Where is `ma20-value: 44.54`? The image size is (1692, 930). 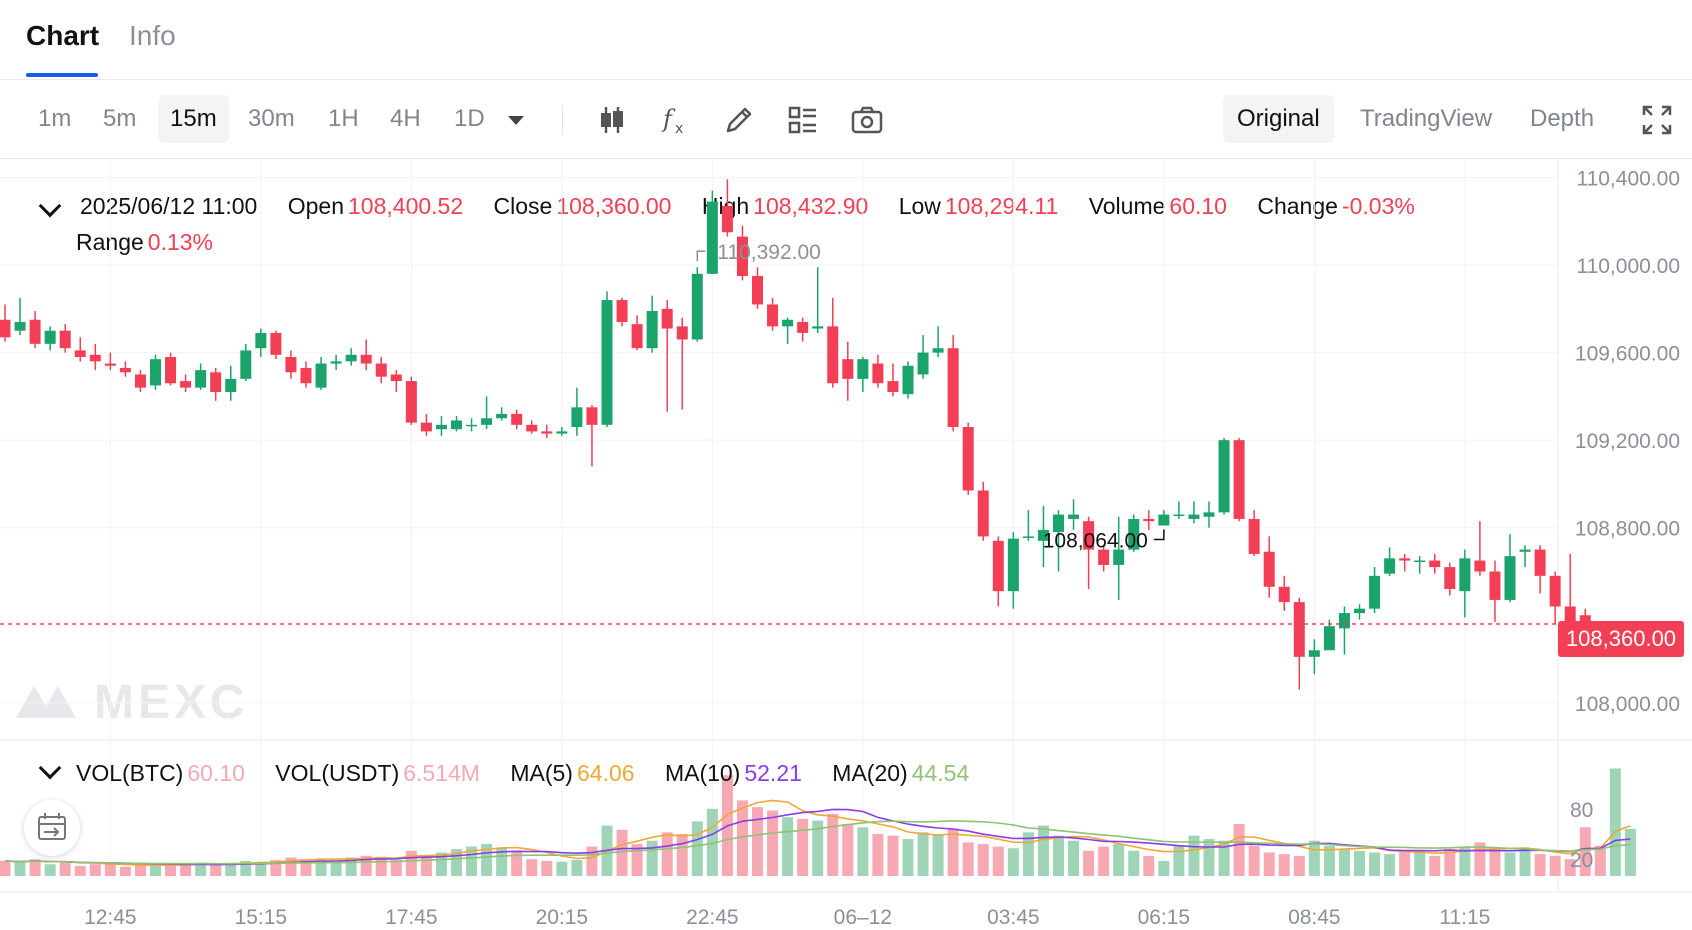
ma20-value: 44.54 is located at coordinates (940, 773).